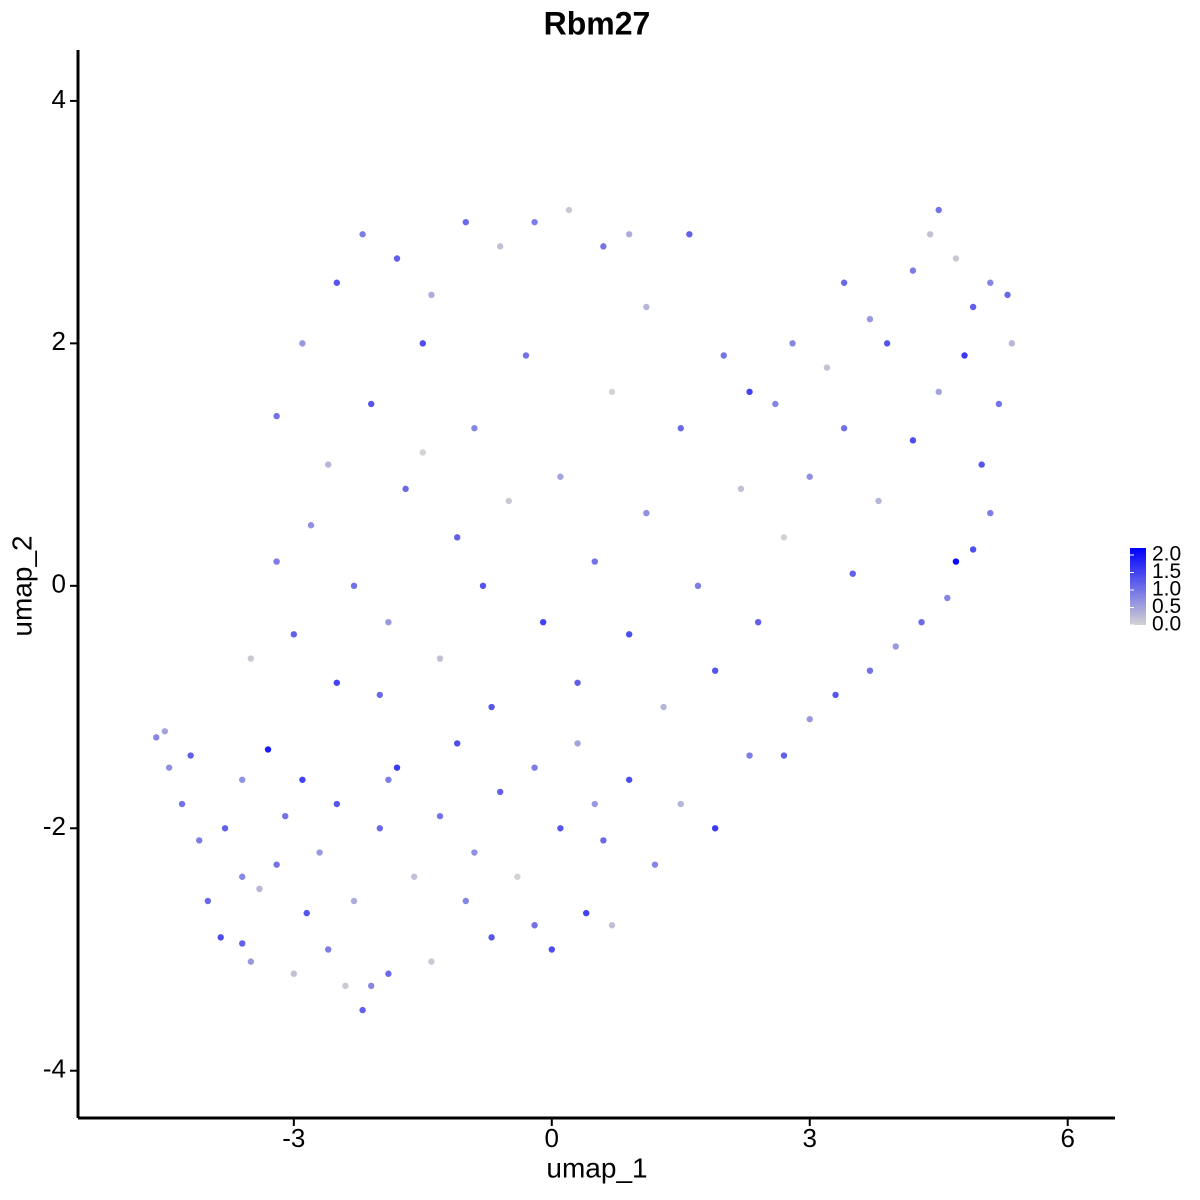 The image size is (1200, 1200). I want to click on colorbar-tick-label: 1.0, so click(1166, 589).